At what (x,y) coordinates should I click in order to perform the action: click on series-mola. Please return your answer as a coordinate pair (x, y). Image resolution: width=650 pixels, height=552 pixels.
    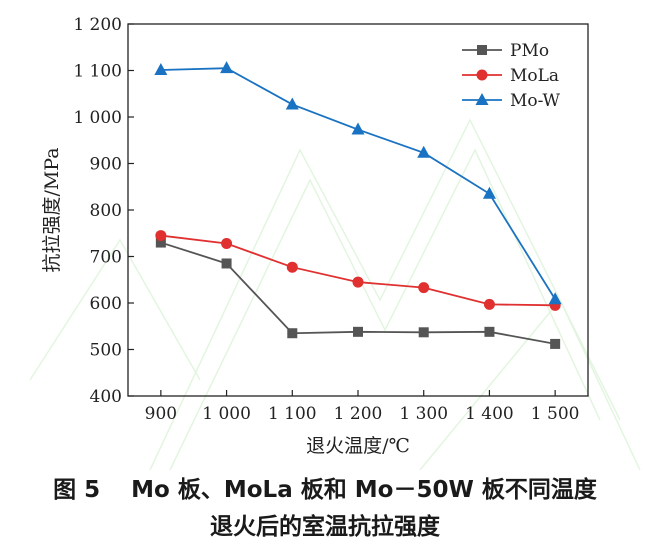
    Looking at the image, I should click on (358, 270).